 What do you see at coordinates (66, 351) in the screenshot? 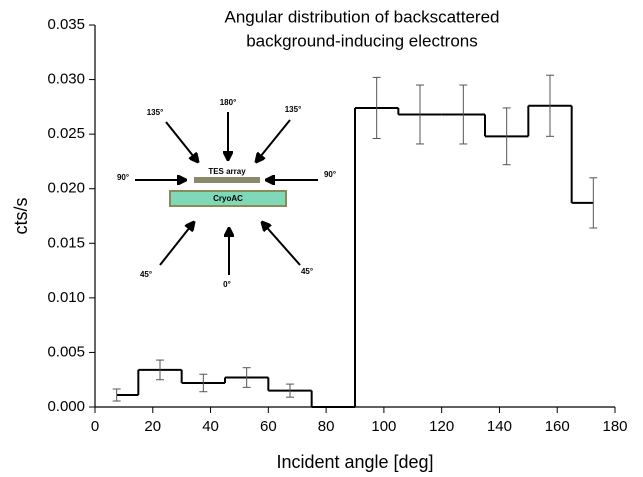
I see `y-tick-label: 0.005` at bounding box center [66, 351].